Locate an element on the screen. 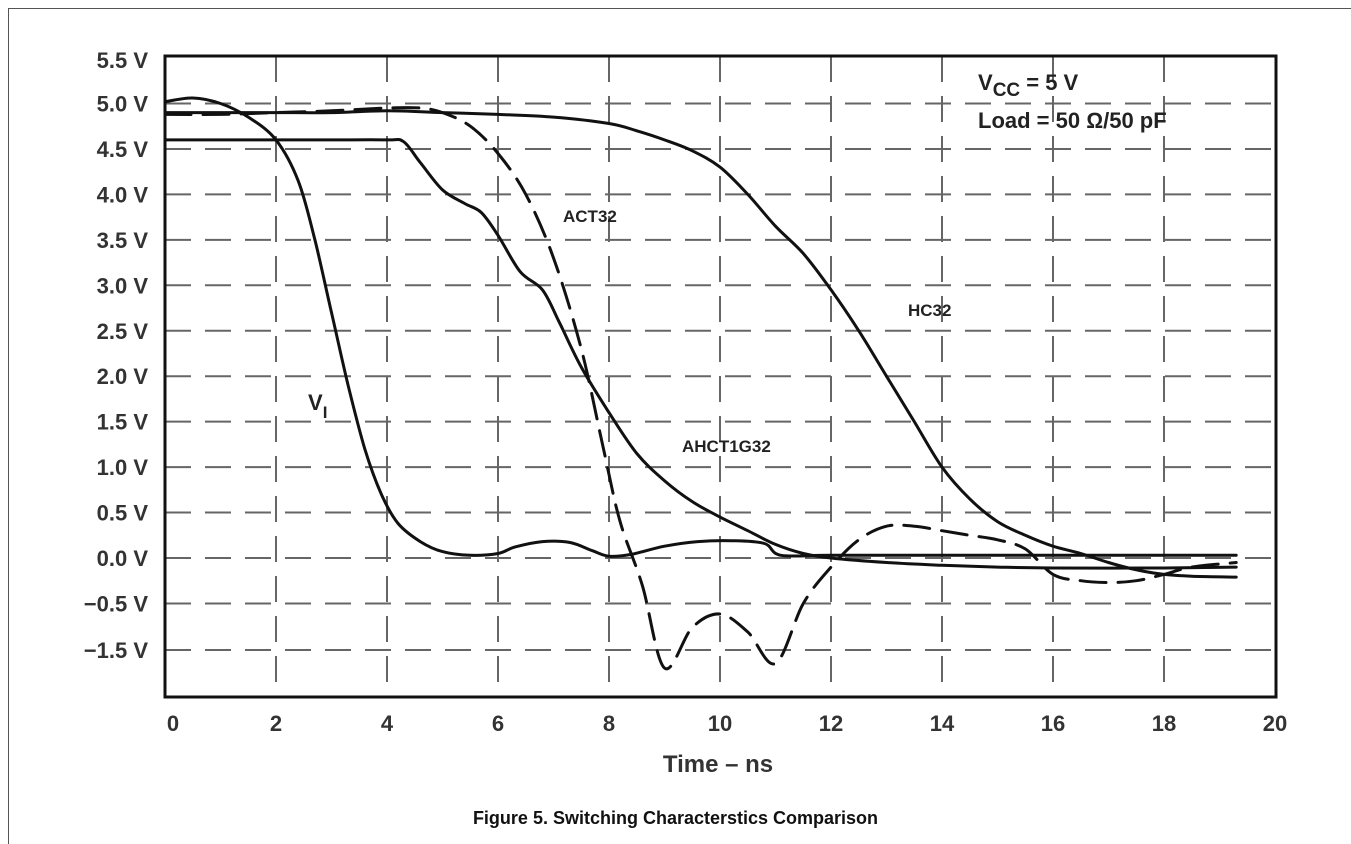  x-tick-label: 20 is located at coordinates (1275, 723).